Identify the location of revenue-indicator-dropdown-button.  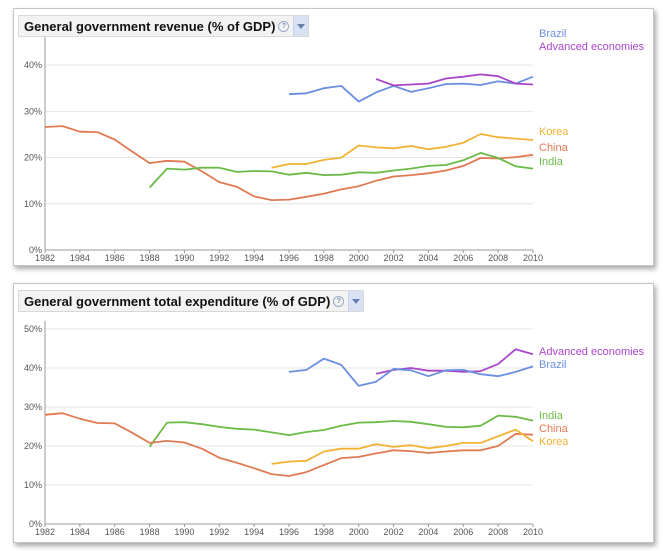
(301, 26).